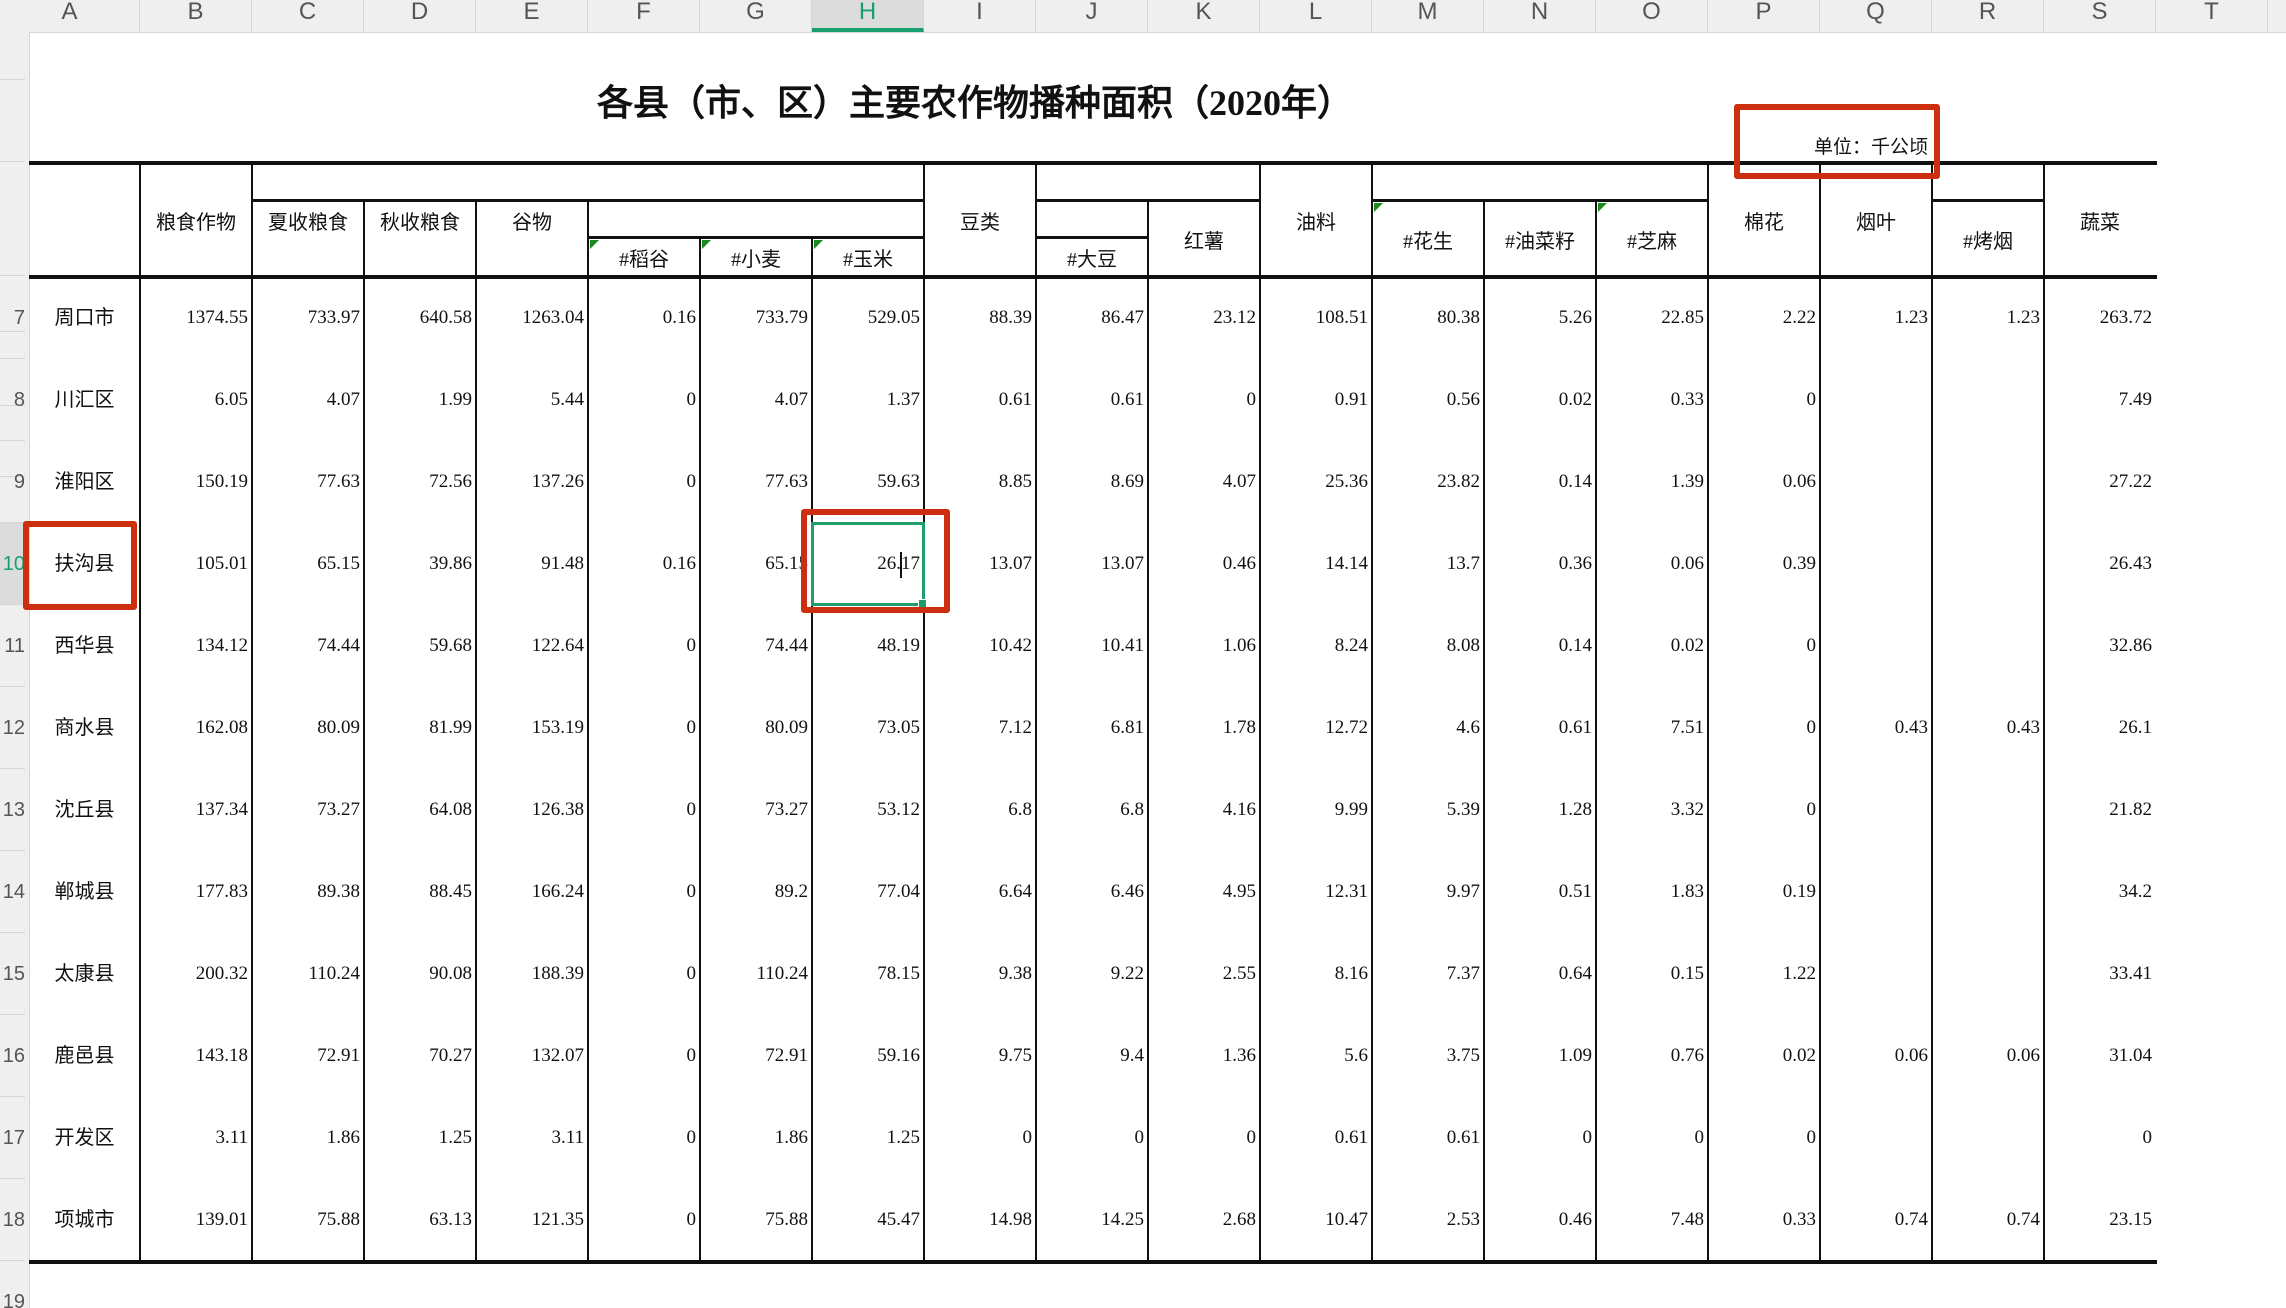 The image size is (2286, 1308). I want to click on value-cell: 0.14, so click(1575, 481).